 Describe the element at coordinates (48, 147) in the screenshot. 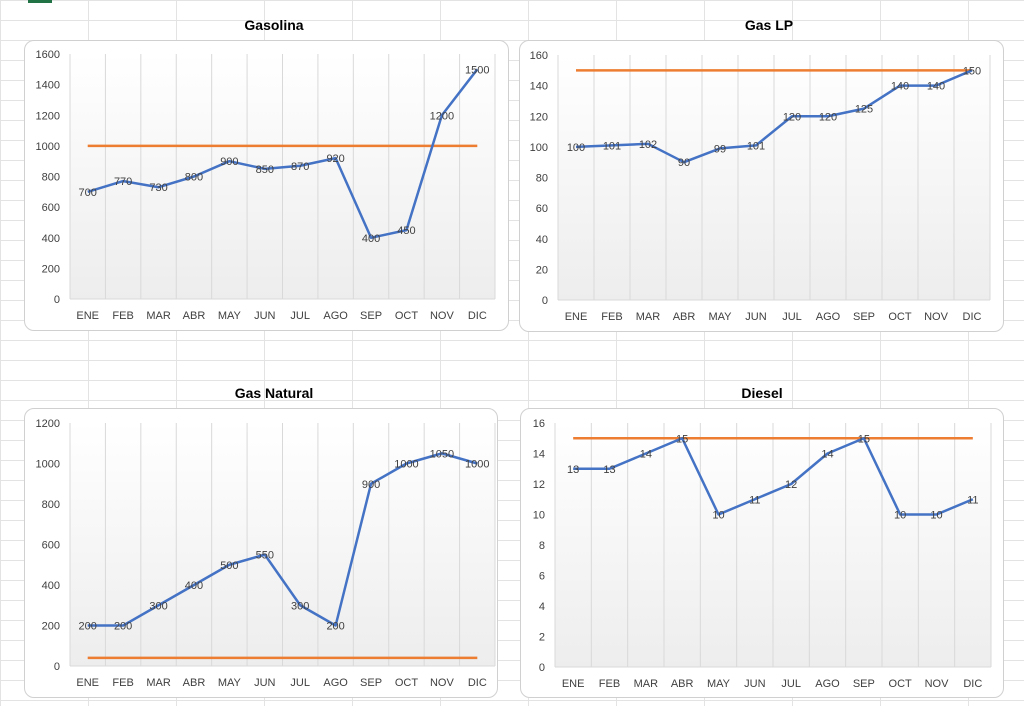

I see `y-tick-label: 1000` at that location.